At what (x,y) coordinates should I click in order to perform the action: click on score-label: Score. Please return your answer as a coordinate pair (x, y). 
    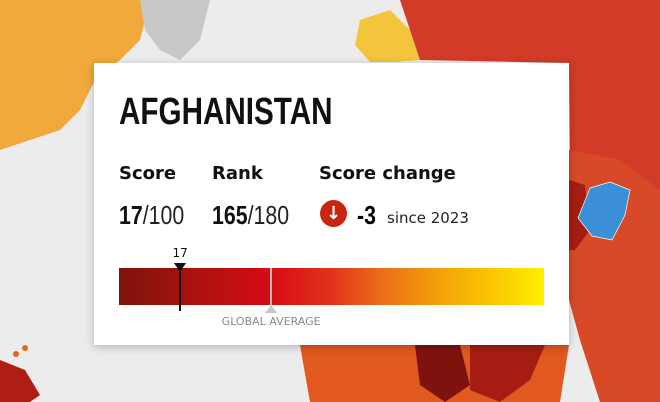
    Looking at the image, I should click on (148, 173).